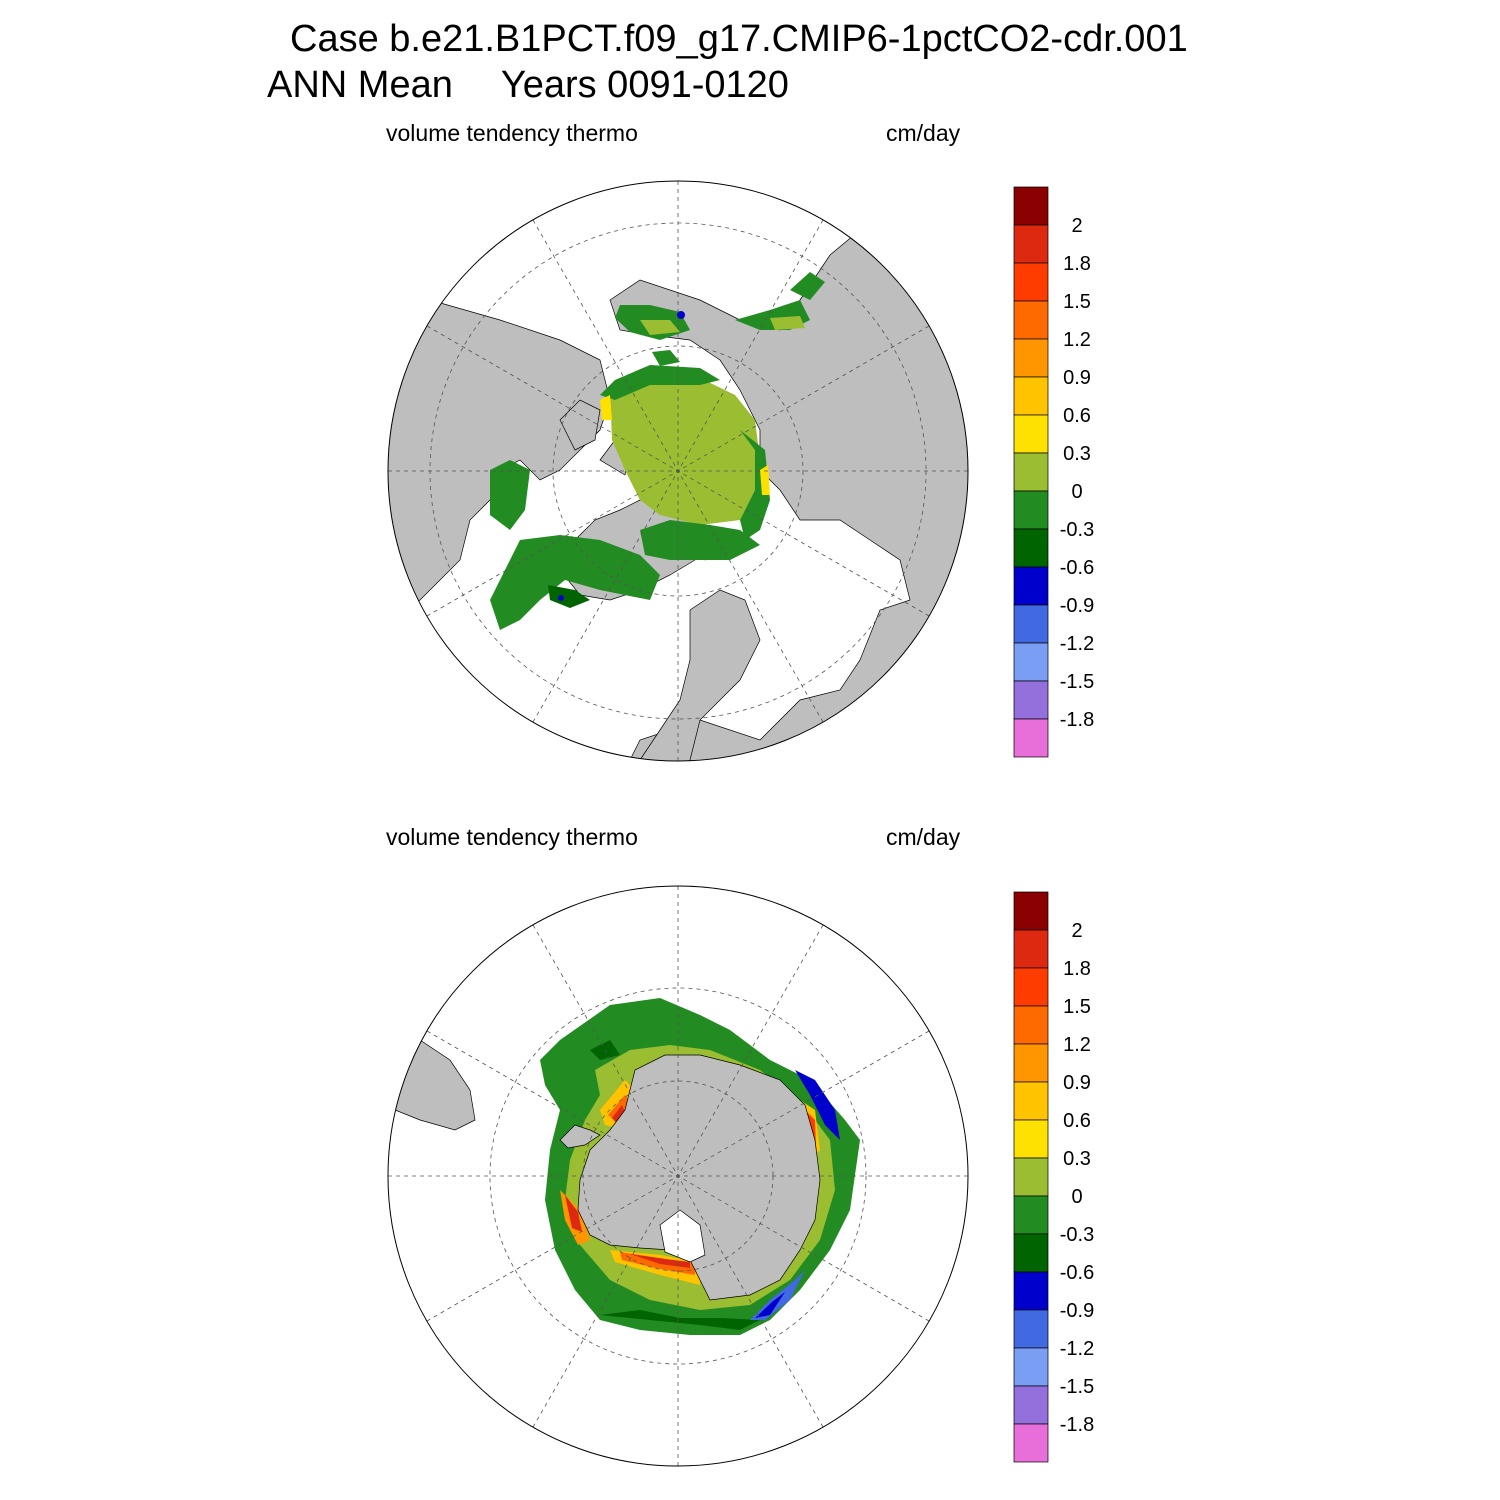 This screenshot has width=1500, height=1500. I want to click on north-colorbar-label: 0.6, so click(1077, 416).